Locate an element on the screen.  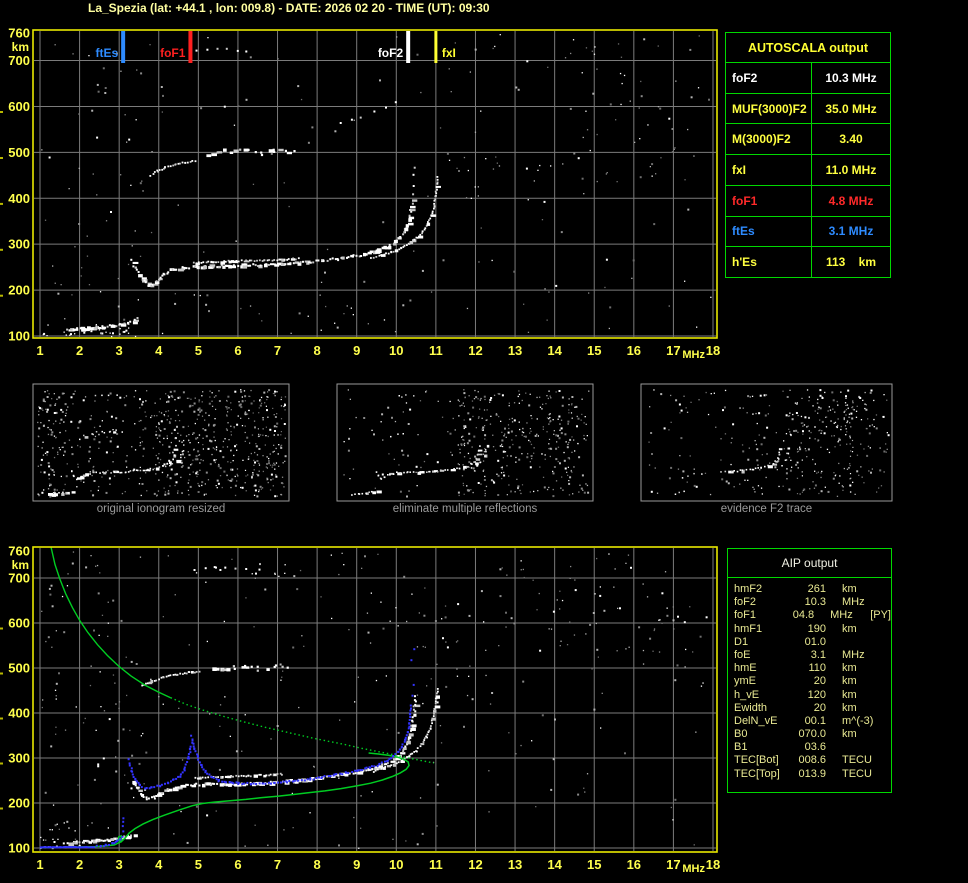
aip-val: 070.0 is located at coordinates (812, 734).